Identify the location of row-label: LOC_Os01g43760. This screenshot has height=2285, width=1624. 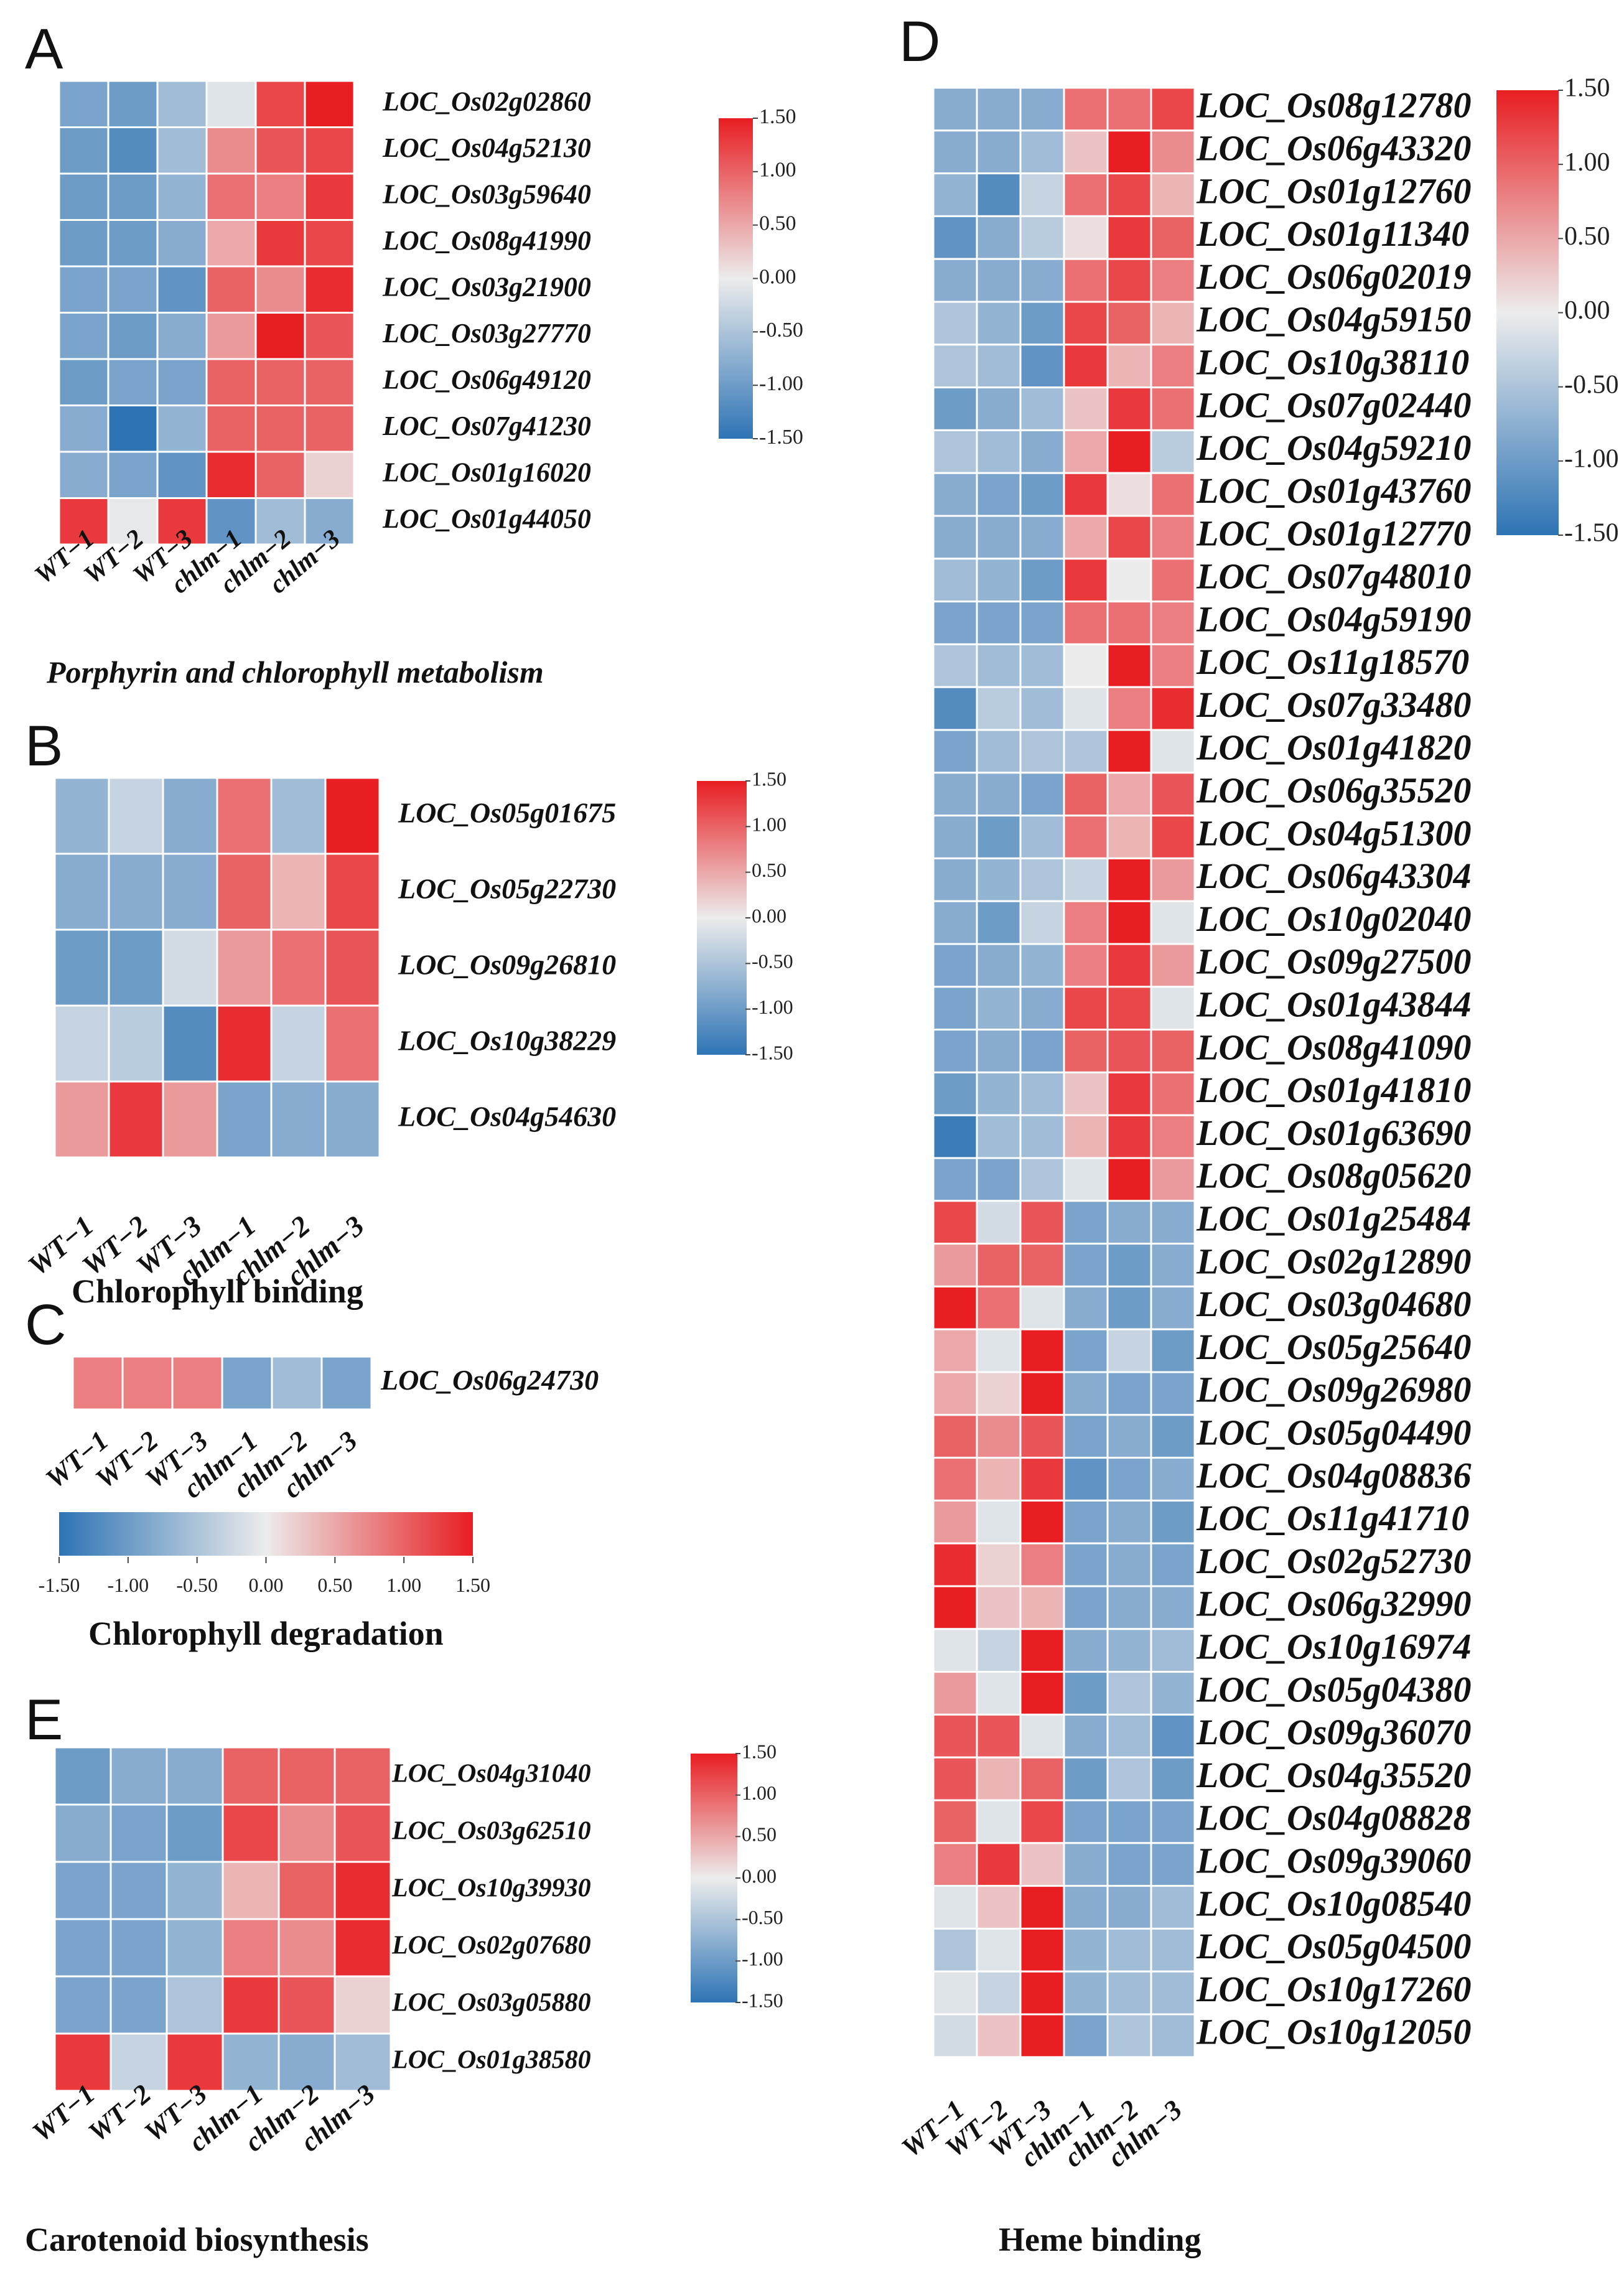
(1333, 491).